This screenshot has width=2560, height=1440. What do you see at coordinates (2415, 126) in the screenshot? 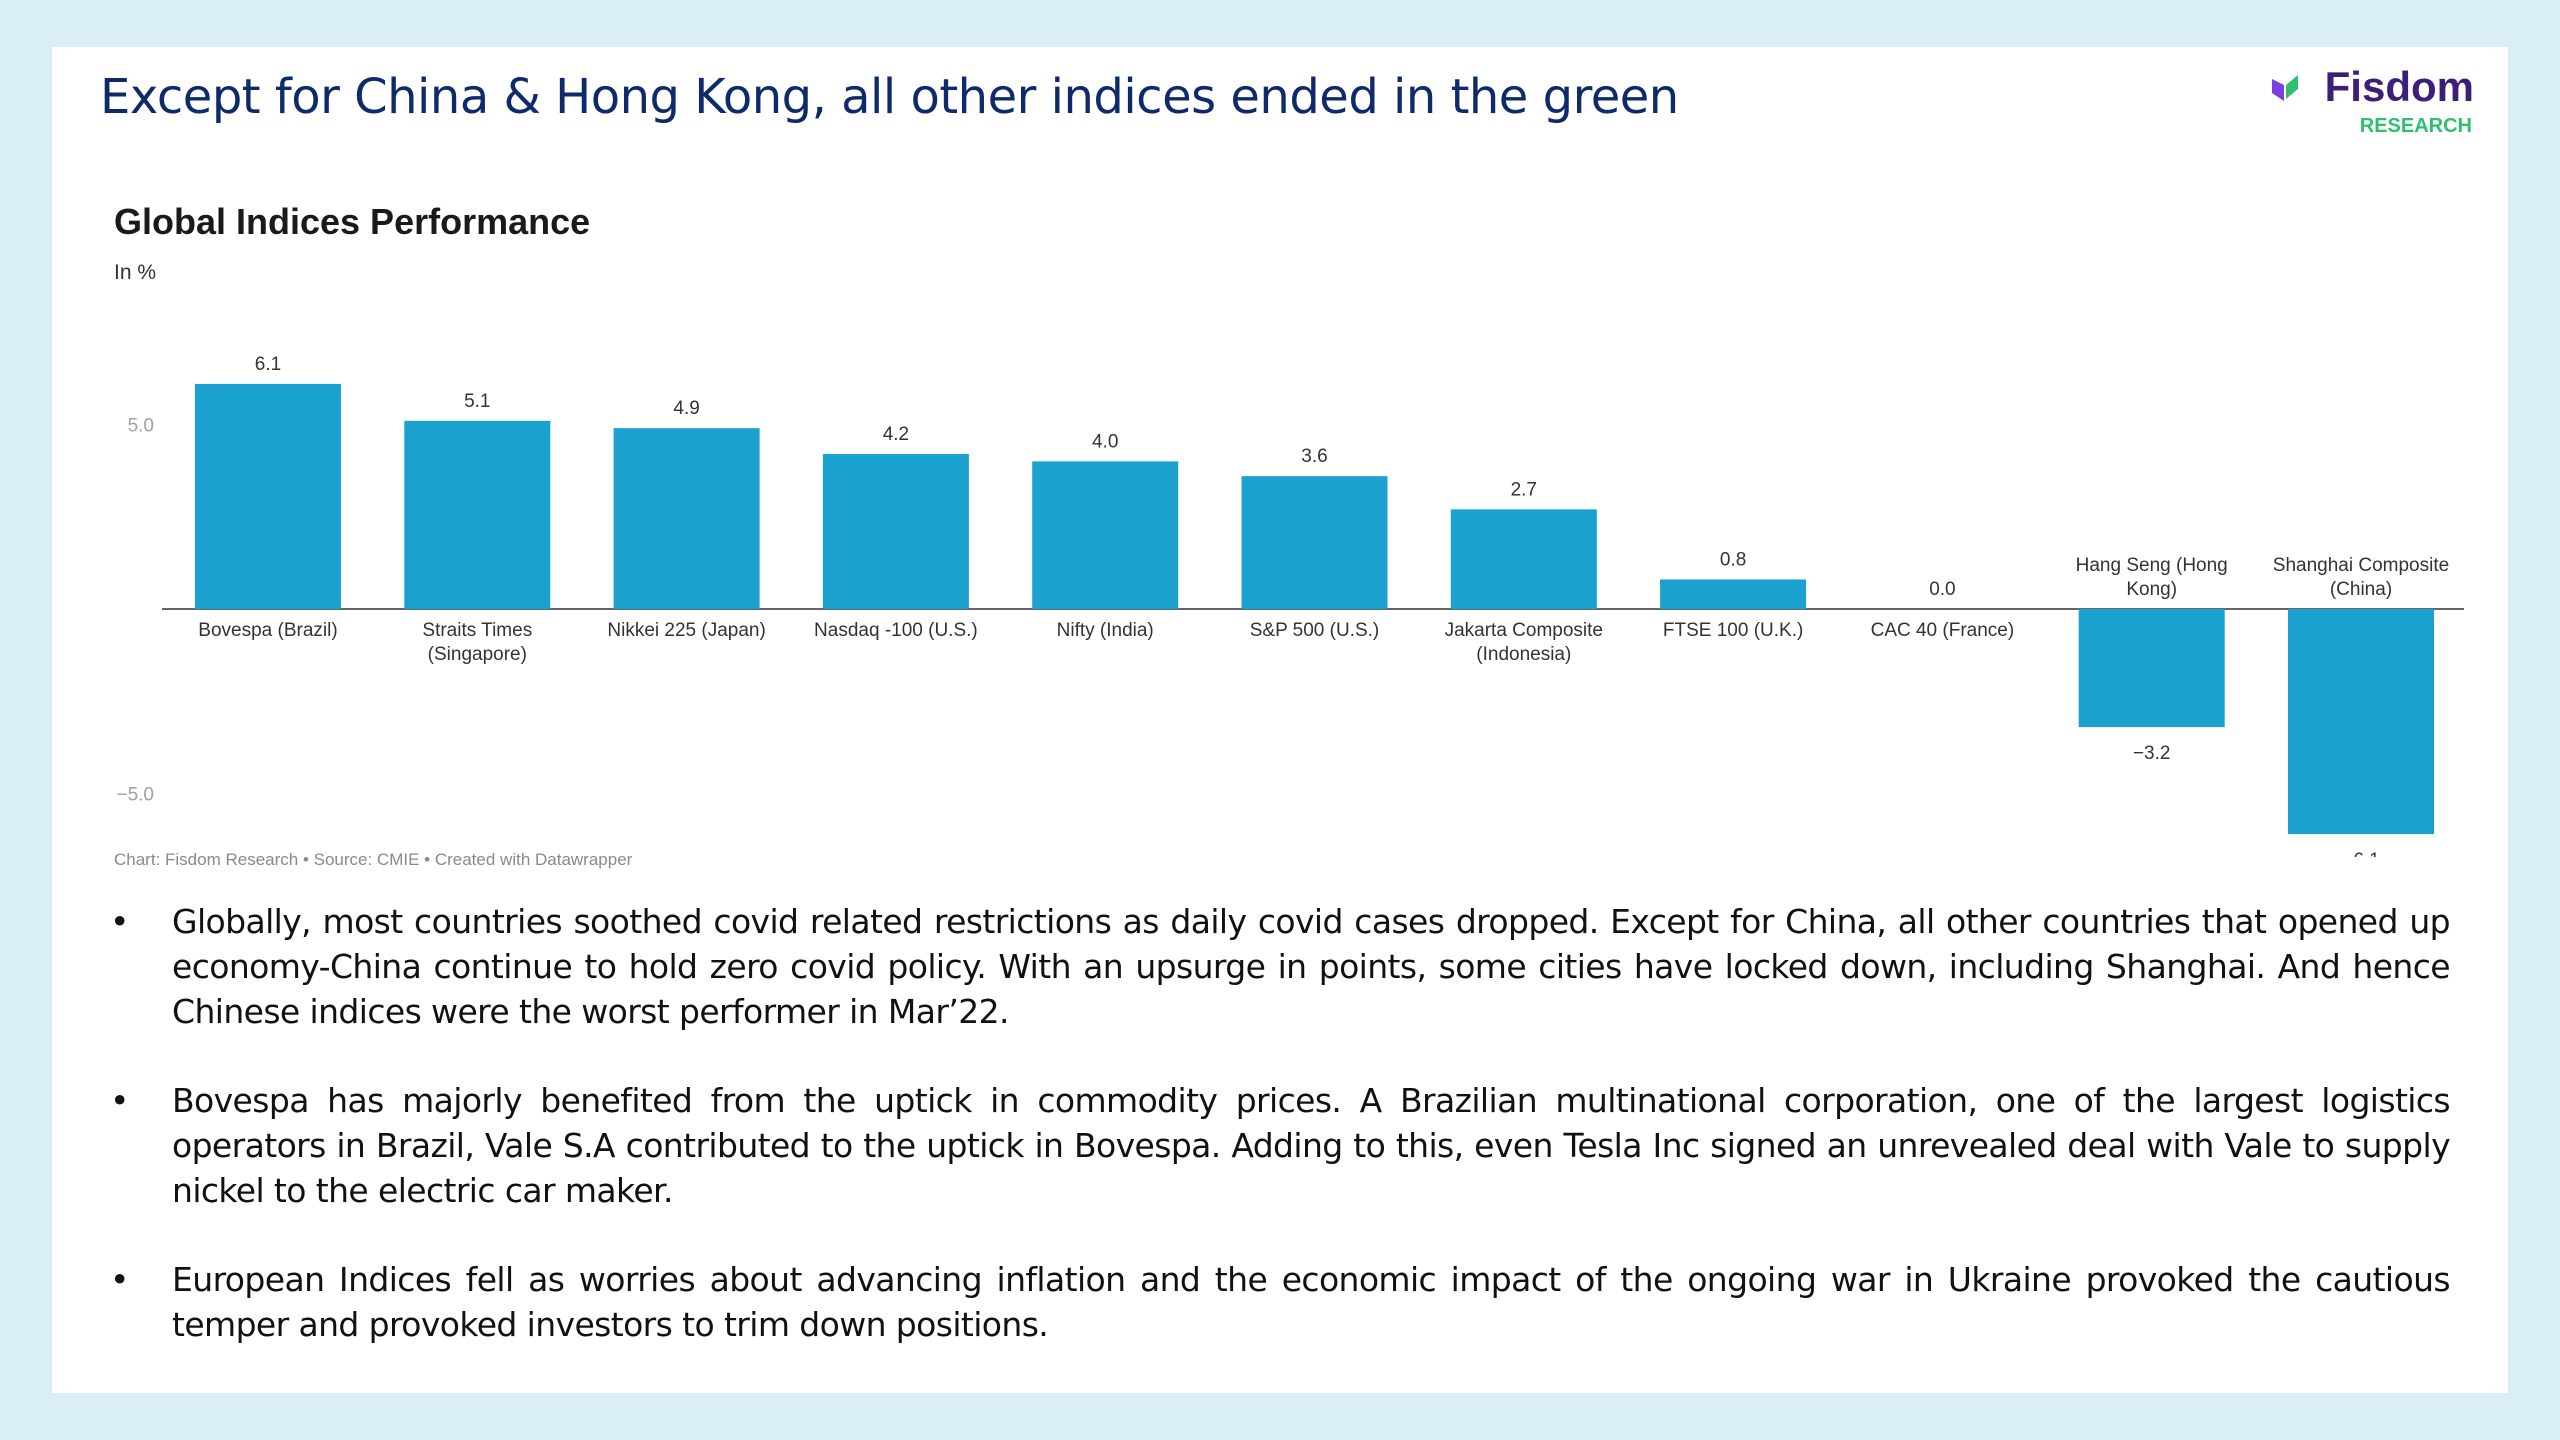
I see `logo-subtitle: RESEARCH` at bounding box center [2415, 126].